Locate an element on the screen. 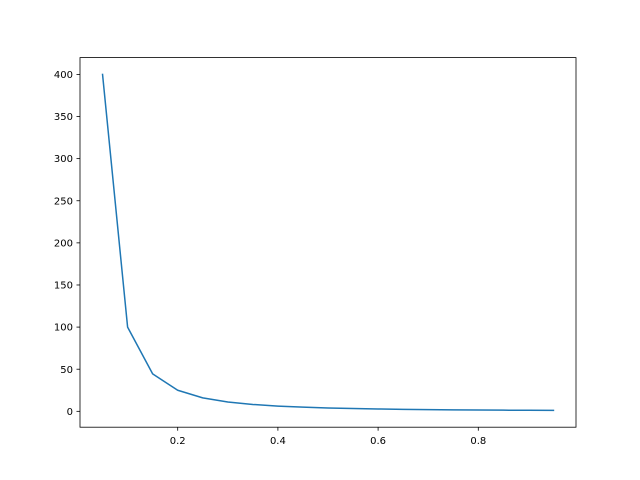 Image resolution: width=640 pixels, height=480 pixels. x-axis: 0.2 0.4 0.6 0.8 is located at coordinates (328, 437).